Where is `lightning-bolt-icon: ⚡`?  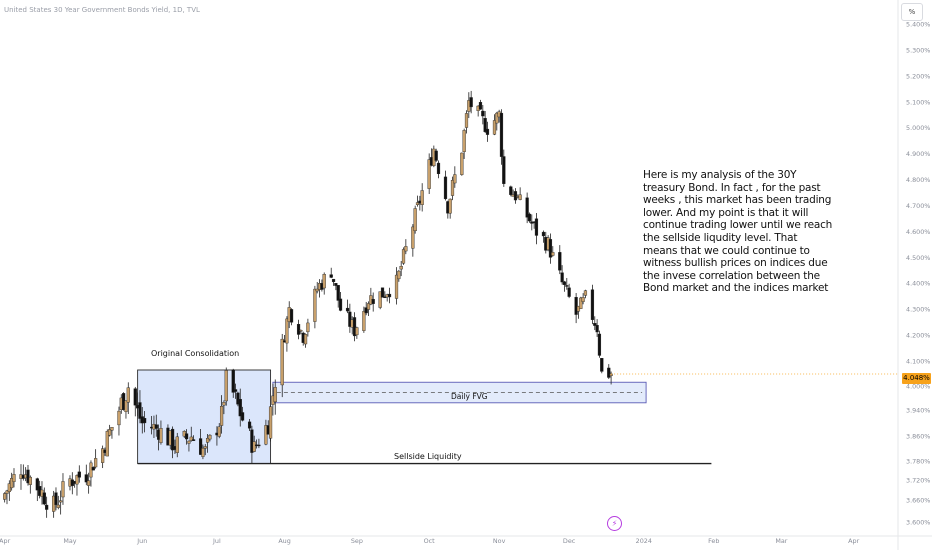 lightning-bolt-icon: ⚡ is located at coordinates (614, 523).